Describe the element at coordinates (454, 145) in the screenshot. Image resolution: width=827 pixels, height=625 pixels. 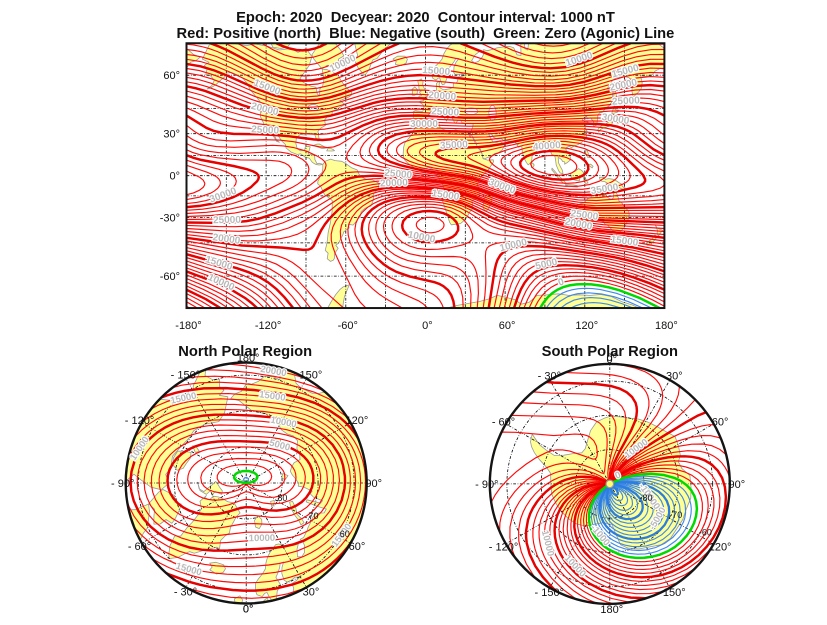
I see `svg-text: 35000` at that location.